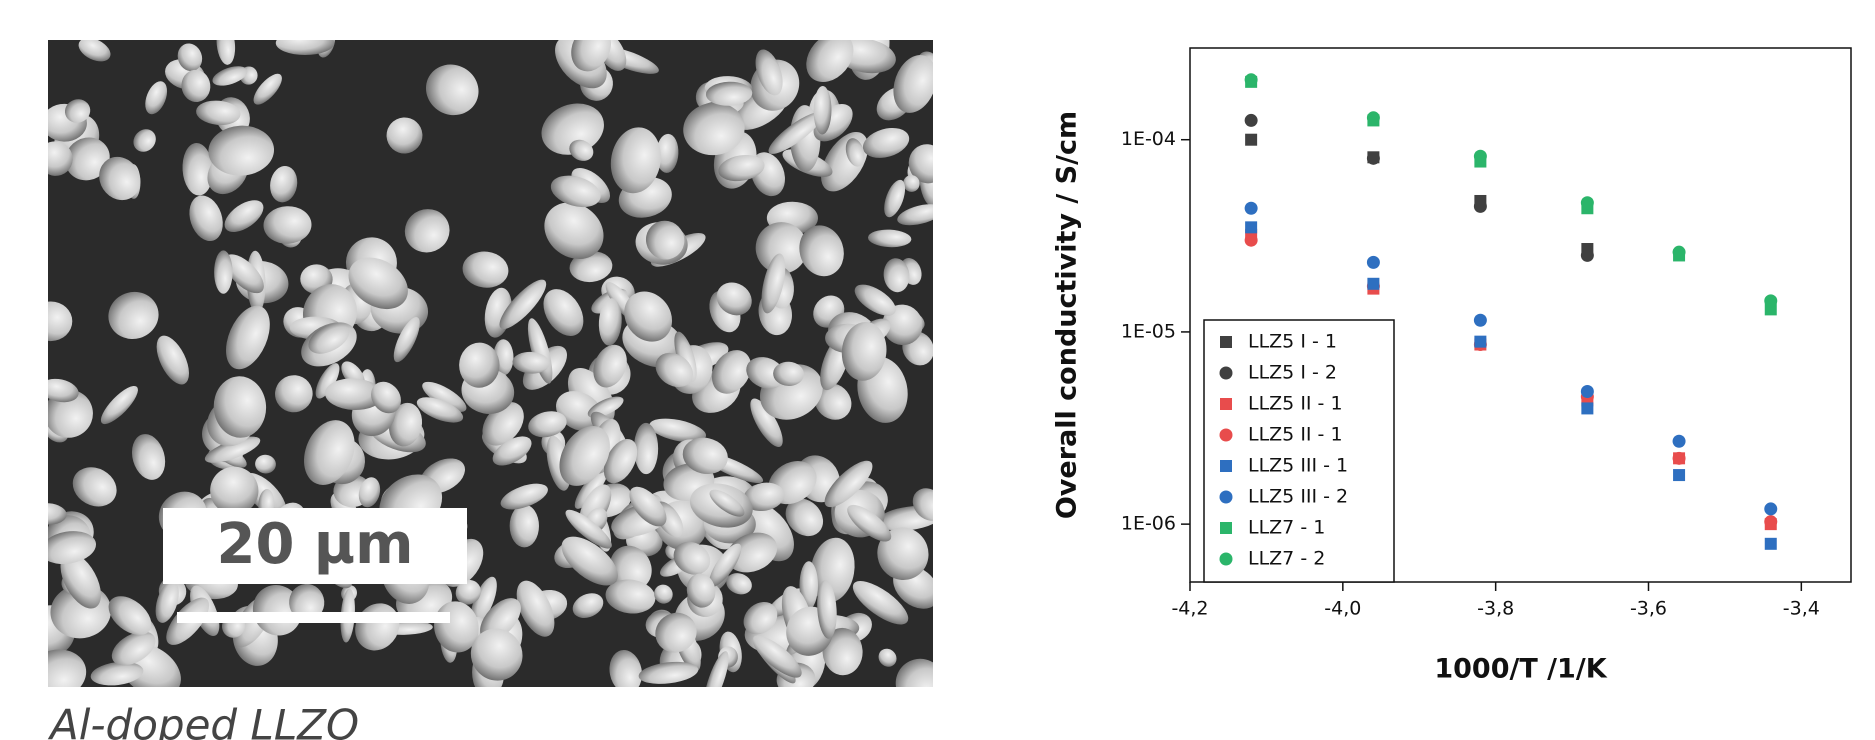  Describe the element at coordinates (1292, 373) in the screenshot. I see `legend-label: LLZ5 I - 2` at that location.